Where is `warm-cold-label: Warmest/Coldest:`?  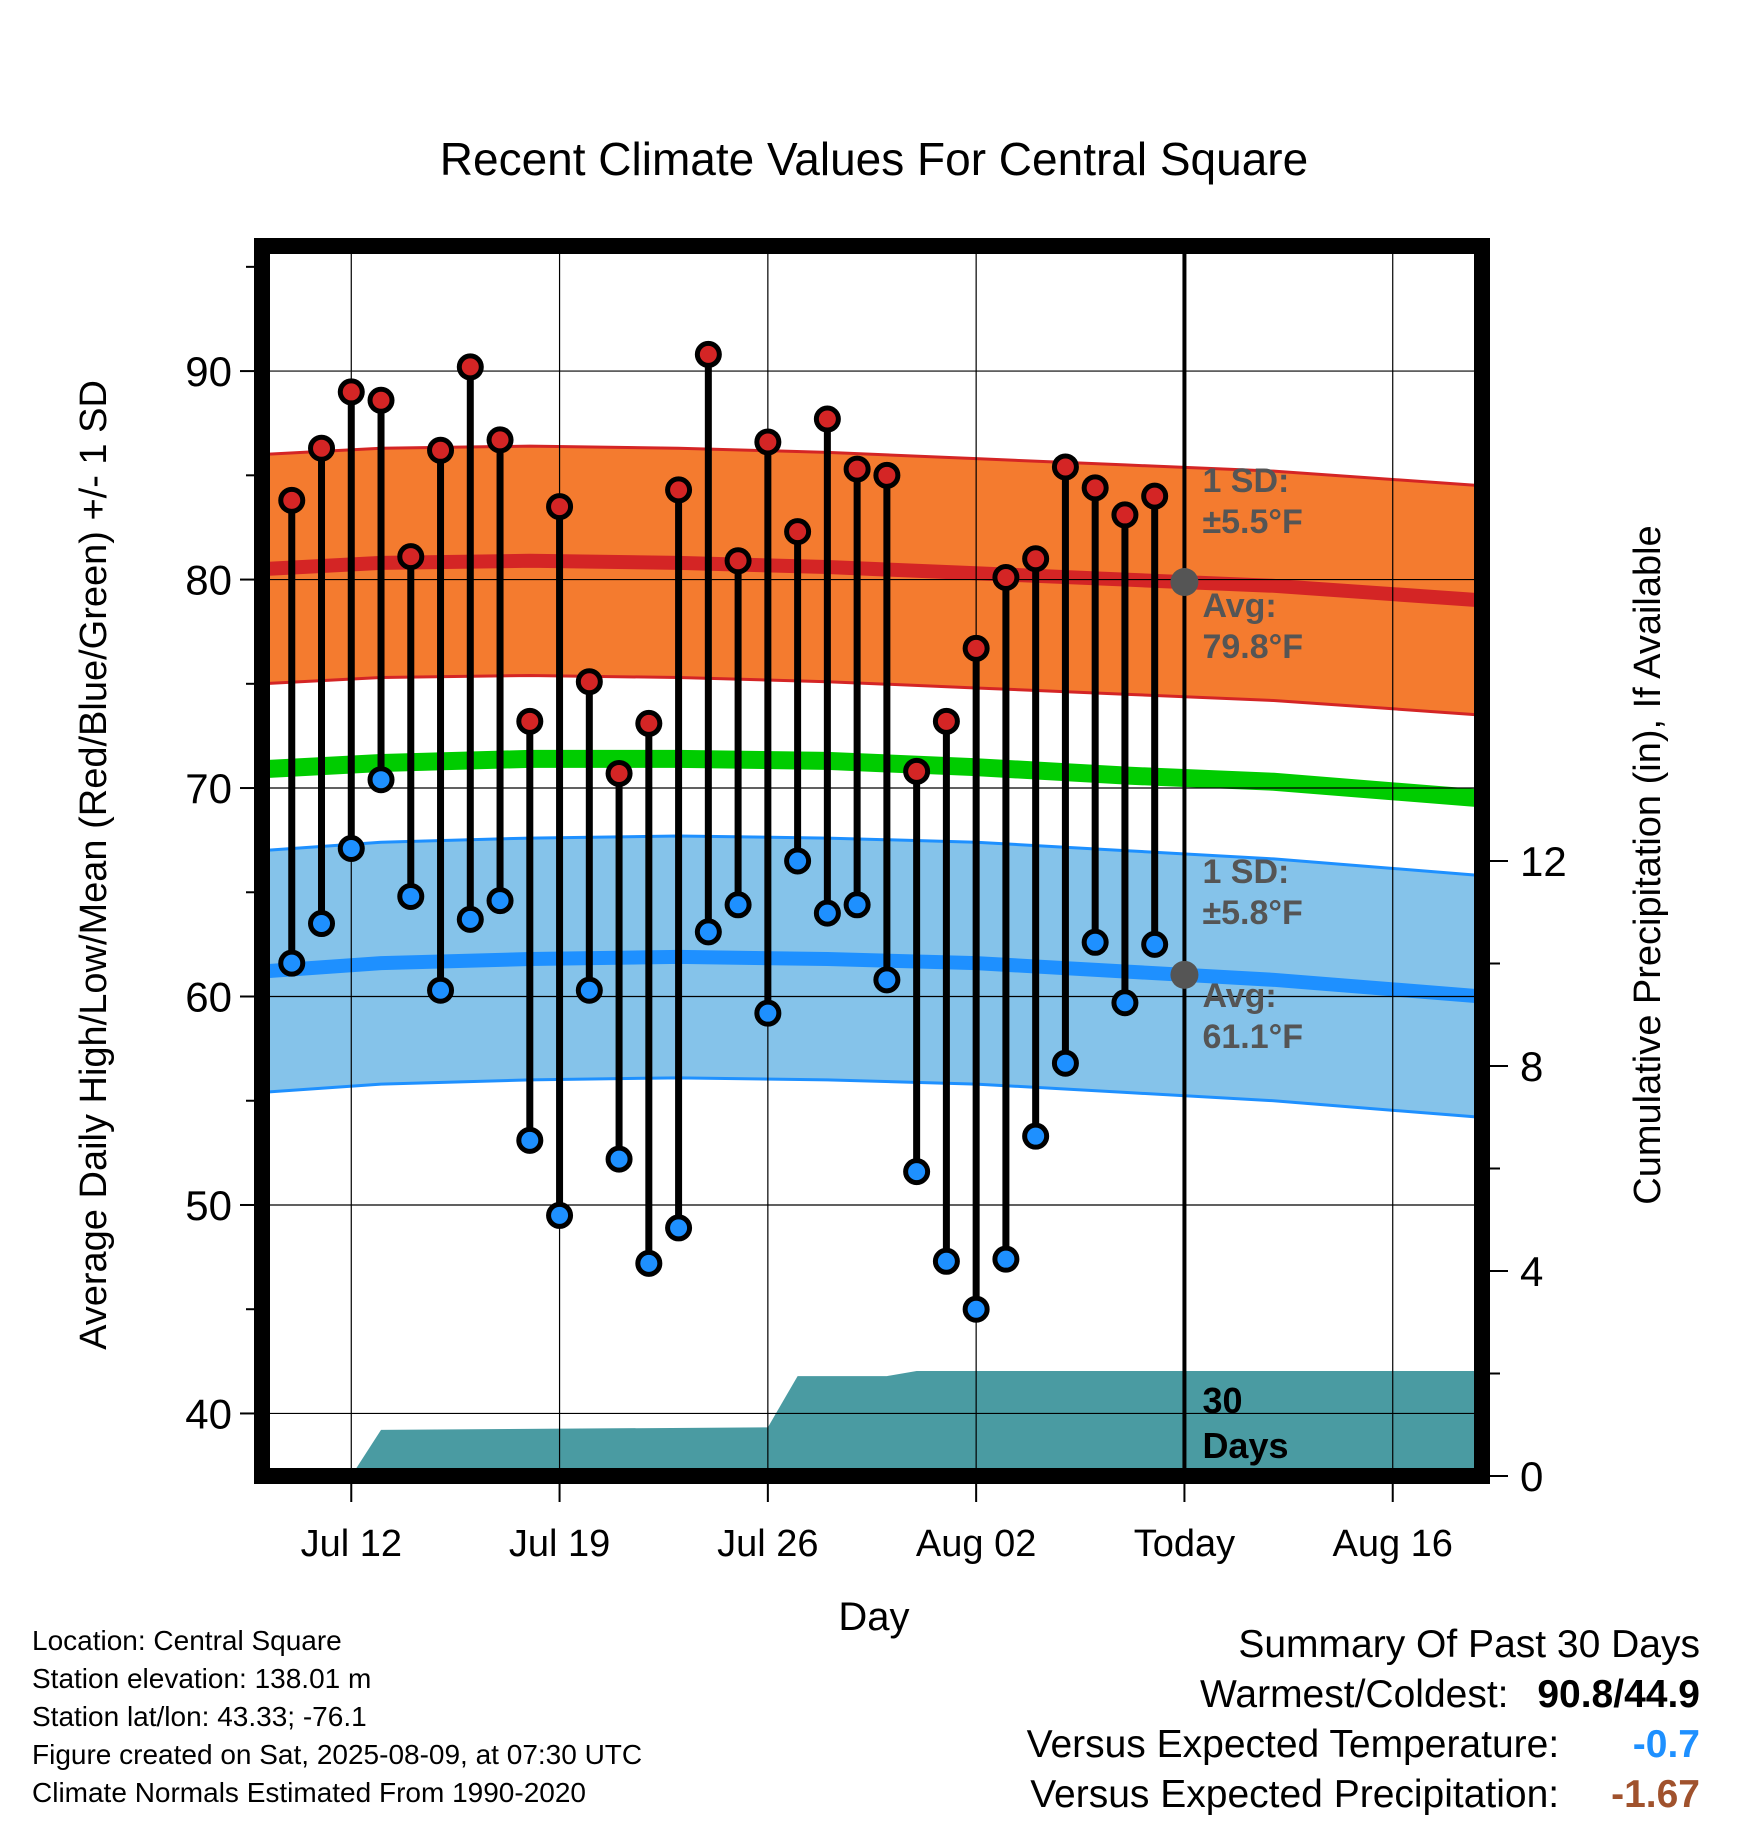 warm-cold-label: Warmest/Coldest: is located at coordinates (1354, 1694).